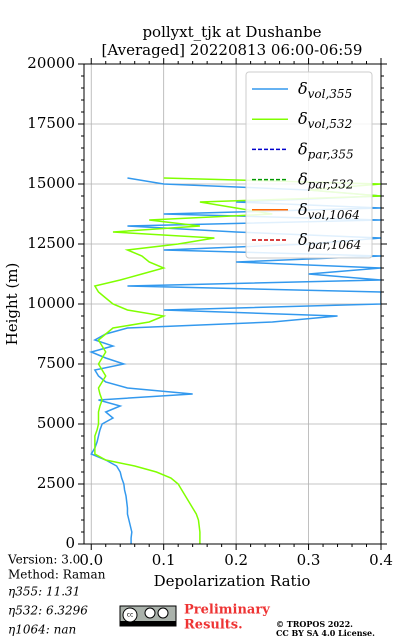 The height and width of the screenshot is (640, 400). What do you see at coordinates (164, 560) in the screenshot?
I see `x-tick-label: 0.1` at bounding box center [164, 560].